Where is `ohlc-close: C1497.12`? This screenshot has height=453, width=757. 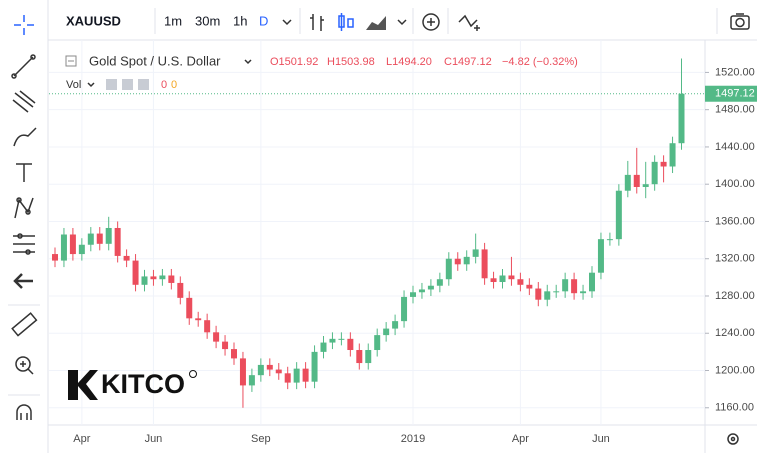
ohlc-close: C1497.12 is located at coordinates (468, 62).